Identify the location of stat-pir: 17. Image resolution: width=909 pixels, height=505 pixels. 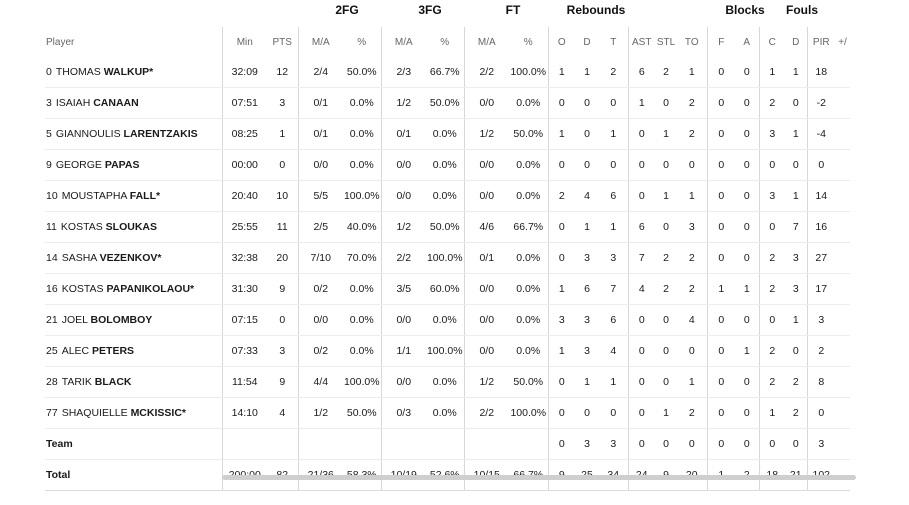
(820, 289).